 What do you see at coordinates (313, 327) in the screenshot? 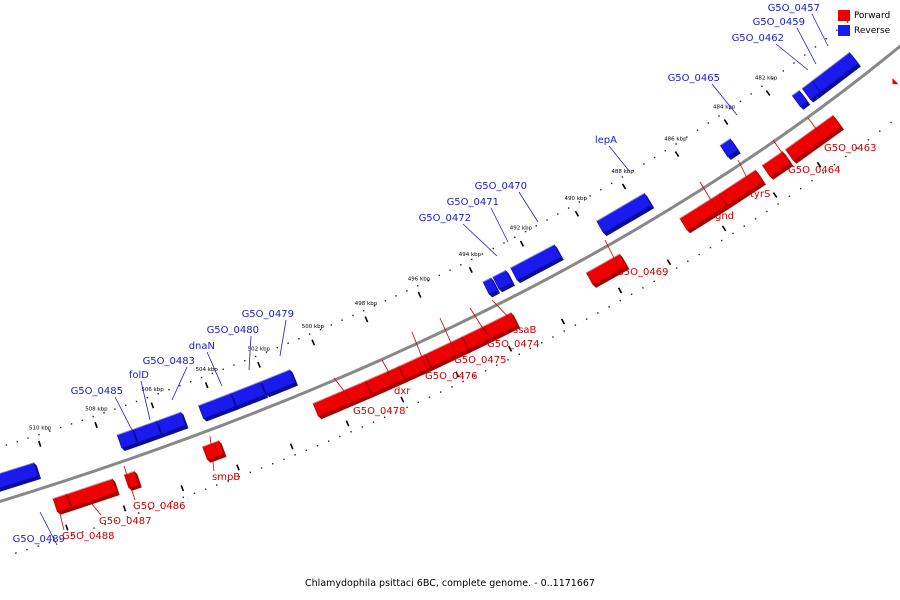
I see `tick-label: 500 kbp` at bounding box center [313, 327].